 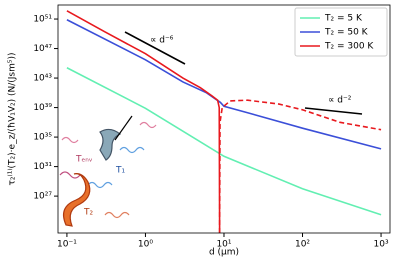 What do you see at coordinates (42, 108) in the screenshot?
I see `y-tick-label: 10³⁹` at bounding box center [42, 108].